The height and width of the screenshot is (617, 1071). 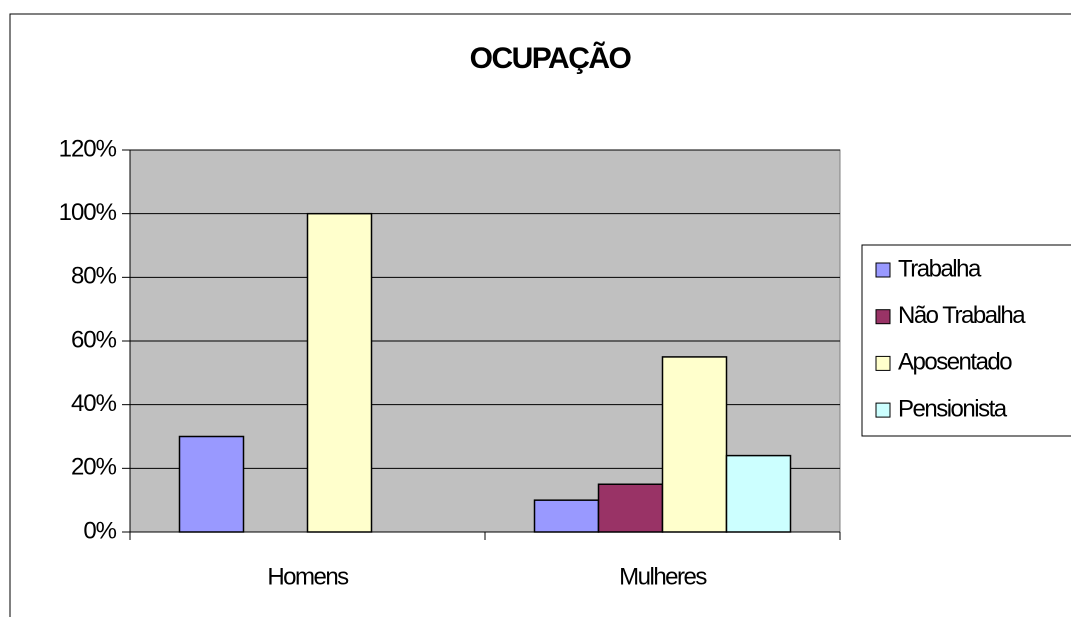 I want to click on y-tick-label: 120%, so click(x=88, y=148).